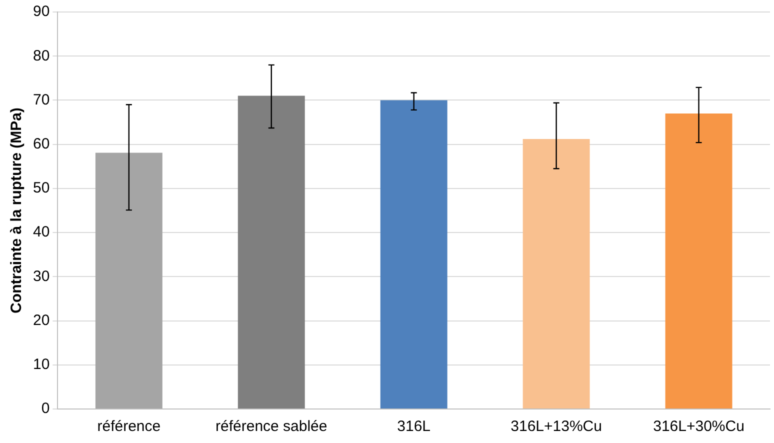  I want to click on y-tick-label: 60, so click(41, 143).